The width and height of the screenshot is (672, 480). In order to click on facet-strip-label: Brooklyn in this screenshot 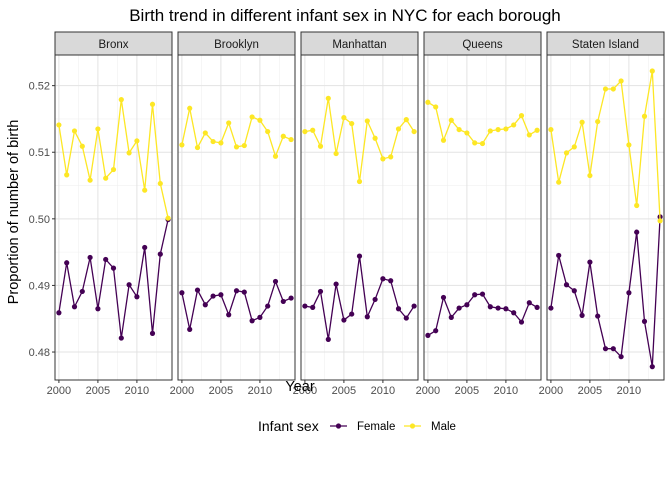, I will do `click(236, 45)`.